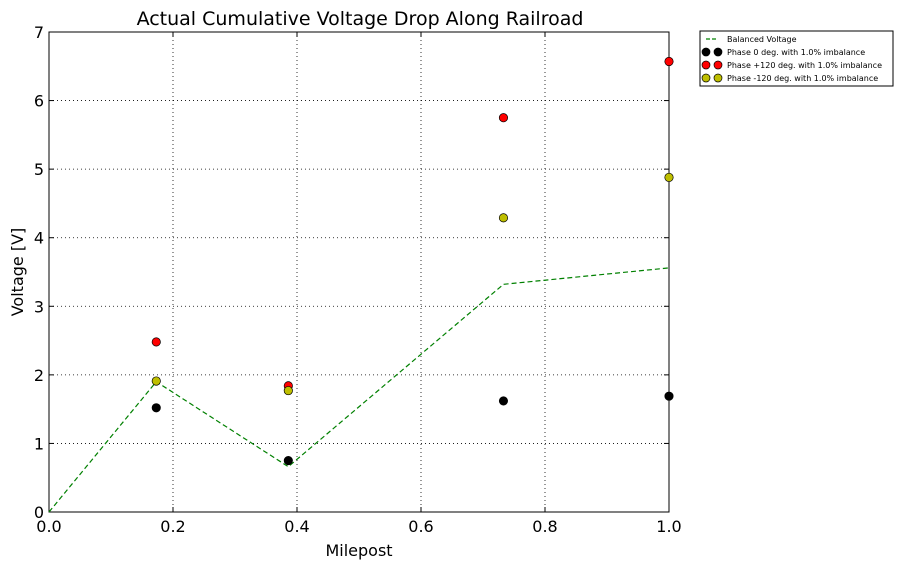 The image size is (902, 570). Describe the element at coordinates (296, 526) in the screenshot. I see `x-tick-label: 0.4` at that location.